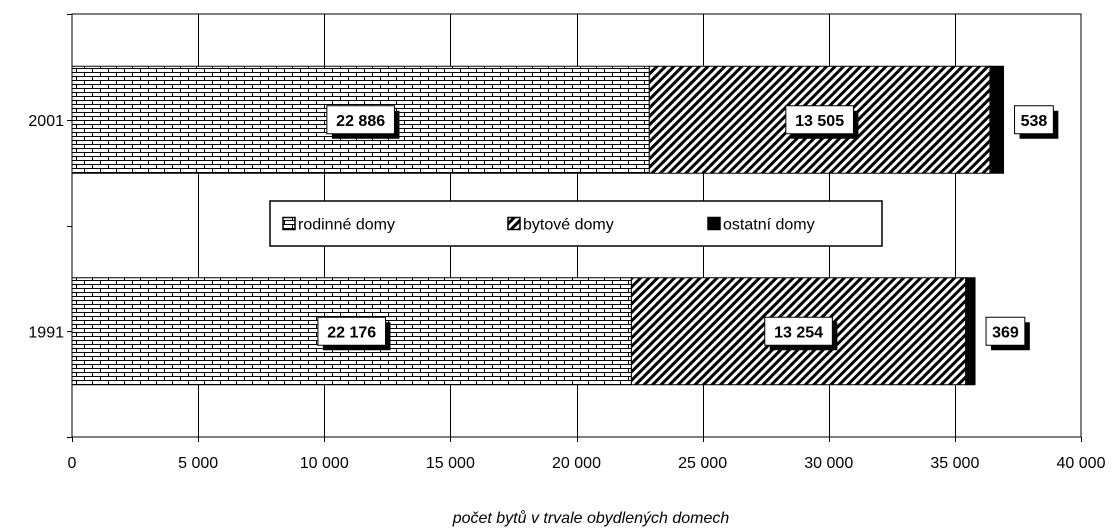 This screenshot has width=1116, height=531. What do you see at coordinates (568, 225) in the screenshot?
I see `legend-label: bytové domy` at bounding box center [568, 225].